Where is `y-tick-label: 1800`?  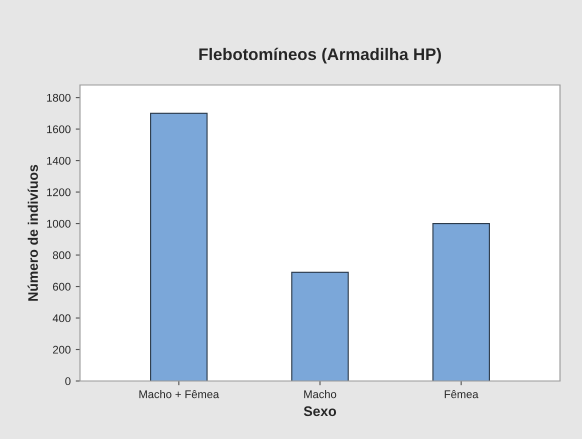 y-tick-label: 1800 is located at coordinates (59, 98).